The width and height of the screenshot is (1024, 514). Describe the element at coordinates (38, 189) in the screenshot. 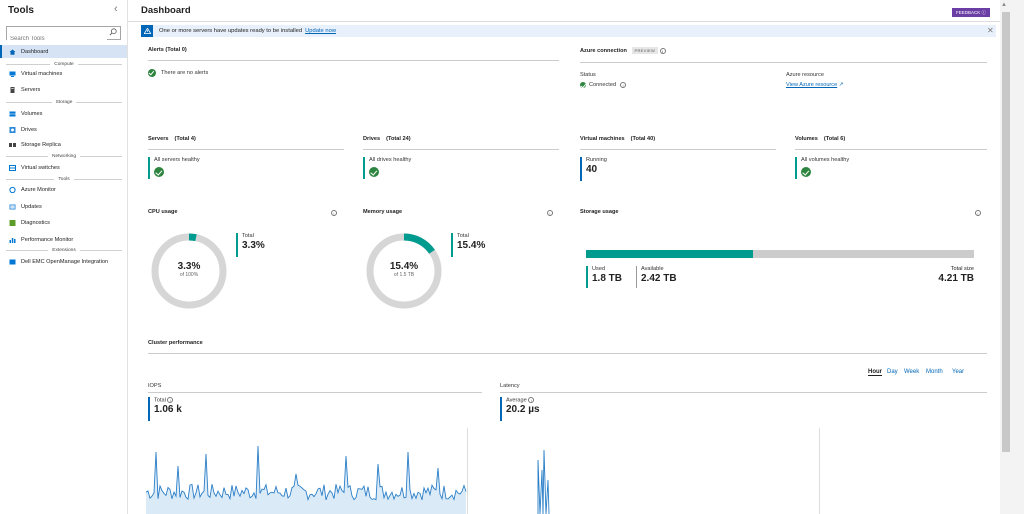

I see `sidebar-item-label: Azure Monitor` at that location.